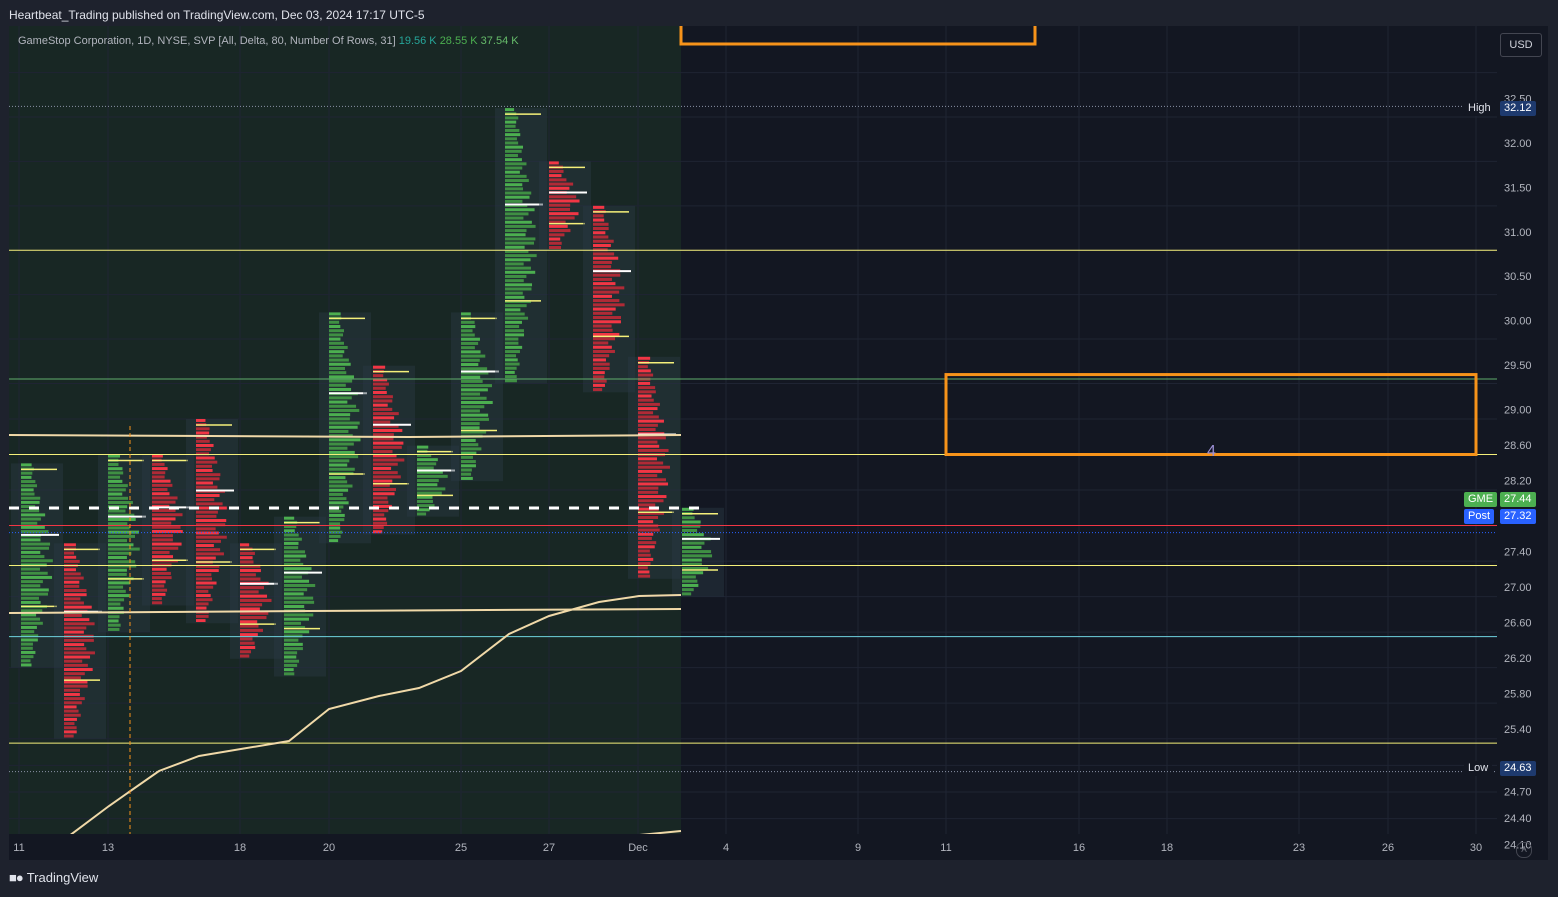 The image size is (1558, 897). Describe the element at coordinates (1518, 233) in the screenshot. I see `price-tick-label-3: 31.00` at that location.